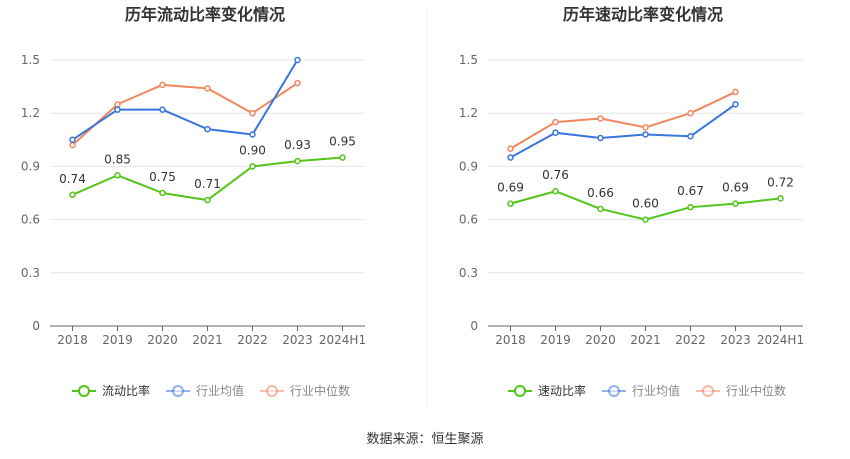 The width and height of the screenshot is (850, 459). Describe the element at coordinates (643, 14) in the screenshot. I see `chart-title: 历年速动比率变化情况` at that location.